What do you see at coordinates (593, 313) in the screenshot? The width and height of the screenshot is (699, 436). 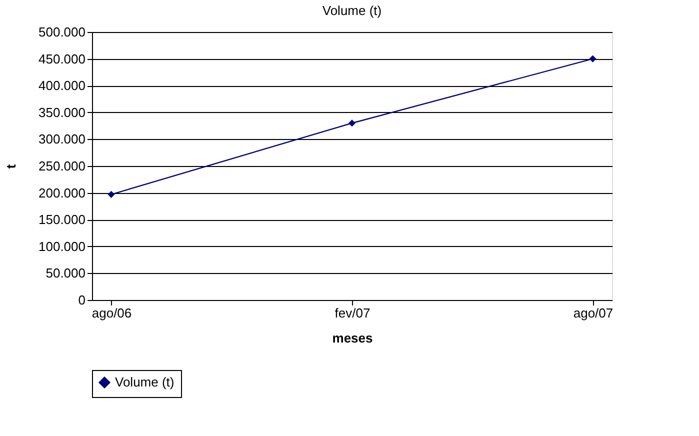 I see `x-tick-label: ago/07` at bounding box center [593, 313].